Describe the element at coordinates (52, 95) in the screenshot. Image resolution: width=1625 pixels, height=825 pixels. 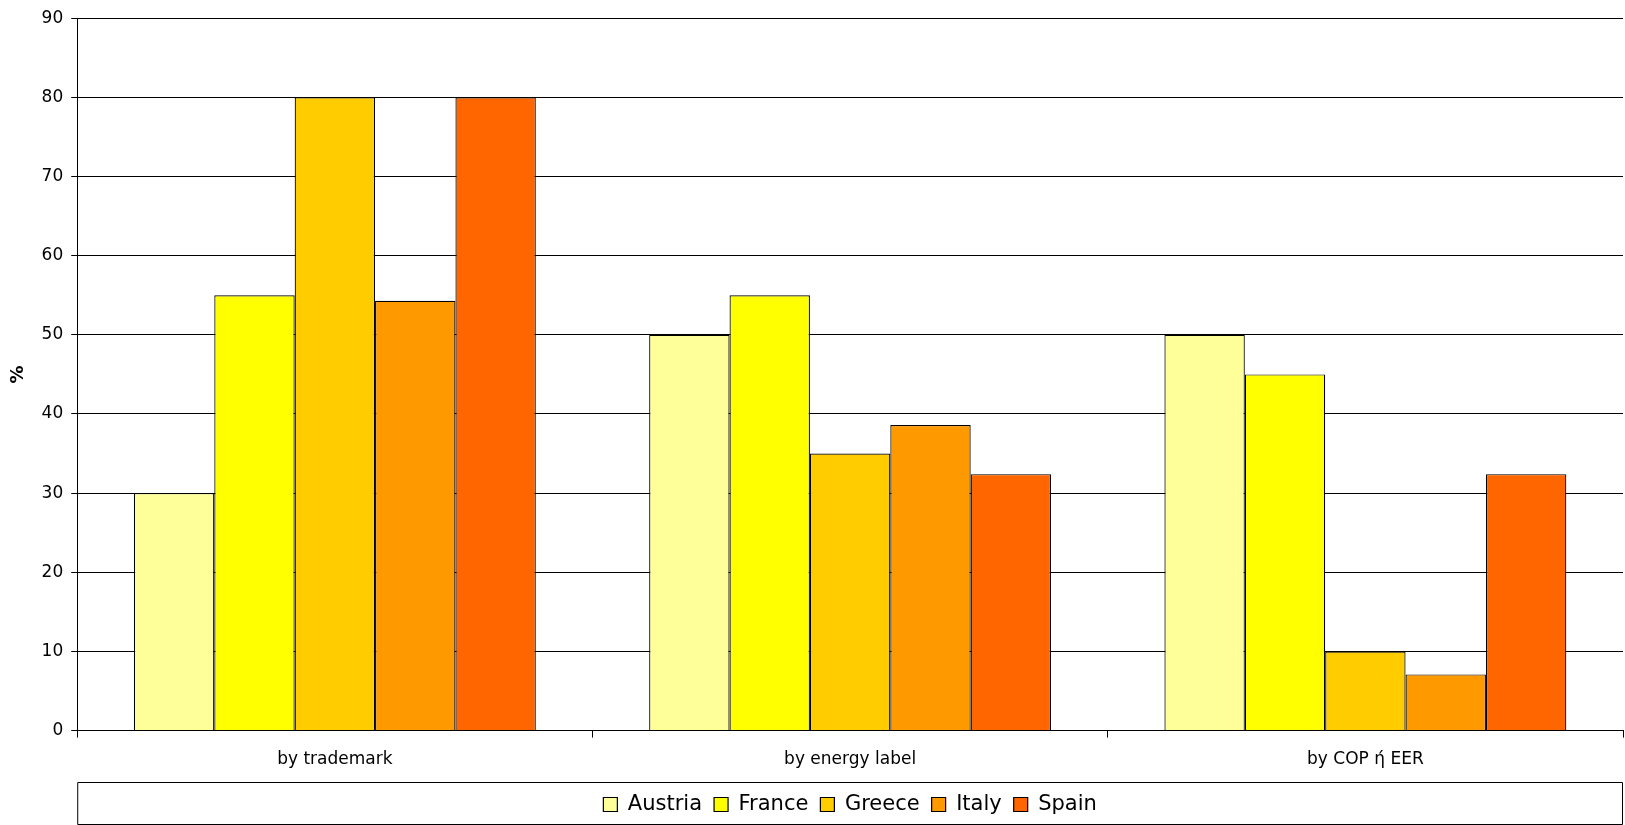
I see `y-tick-label: 80` at that location.